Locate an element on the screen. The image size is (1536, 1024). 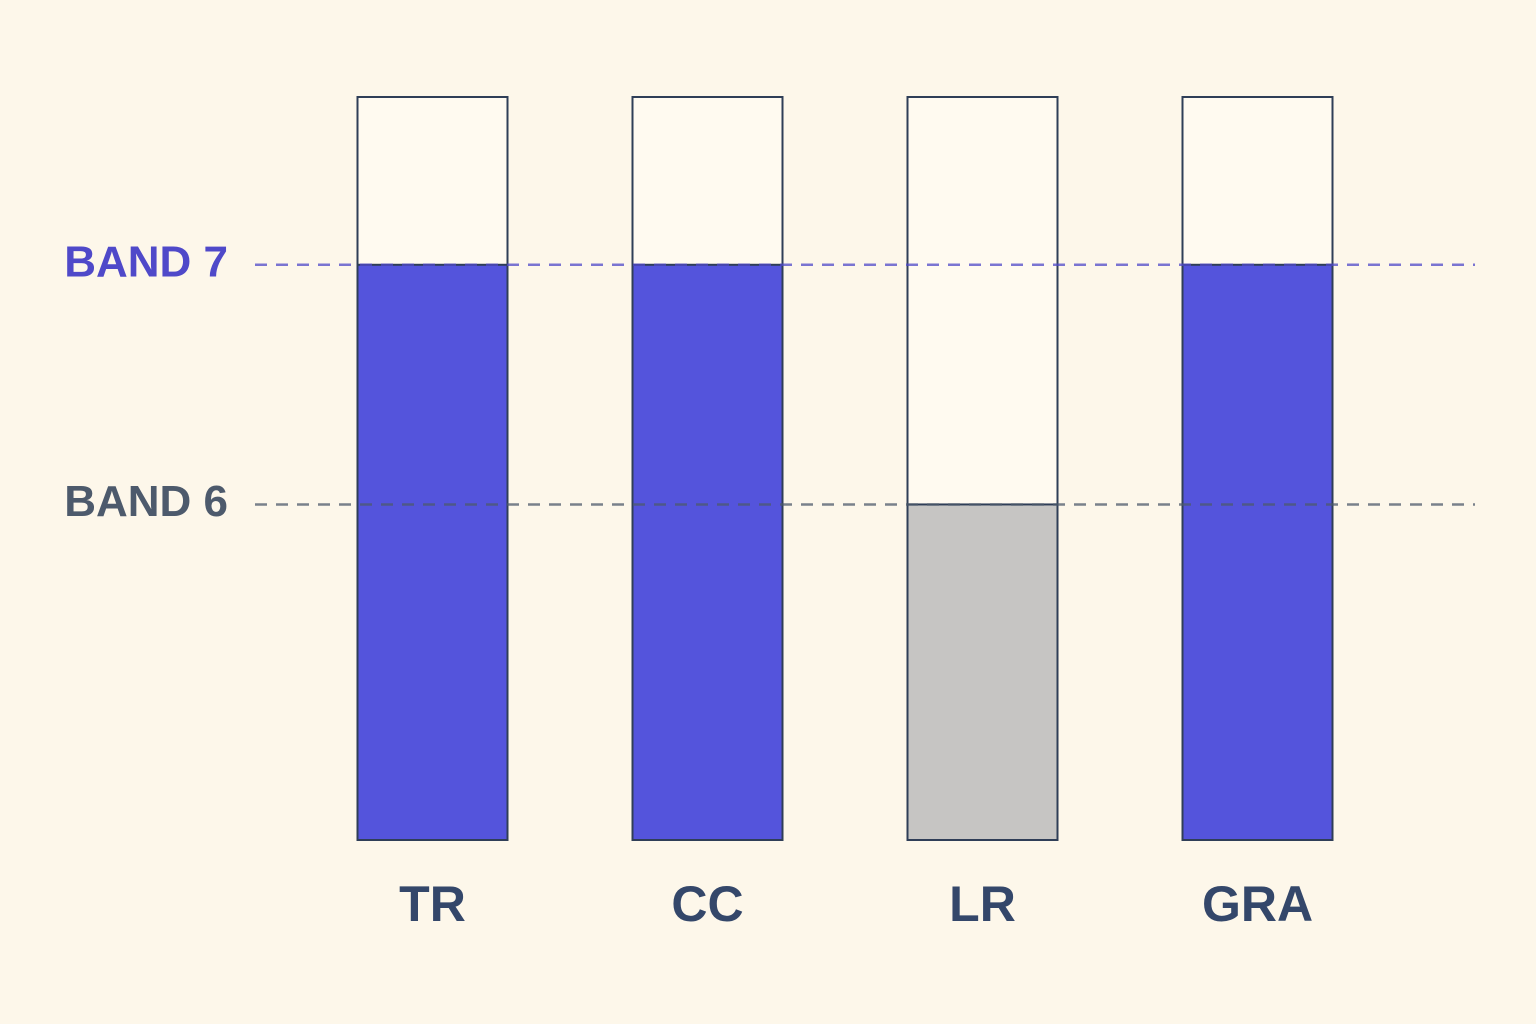
x-tick-label: GRA is located at coordinates (1257, 904).